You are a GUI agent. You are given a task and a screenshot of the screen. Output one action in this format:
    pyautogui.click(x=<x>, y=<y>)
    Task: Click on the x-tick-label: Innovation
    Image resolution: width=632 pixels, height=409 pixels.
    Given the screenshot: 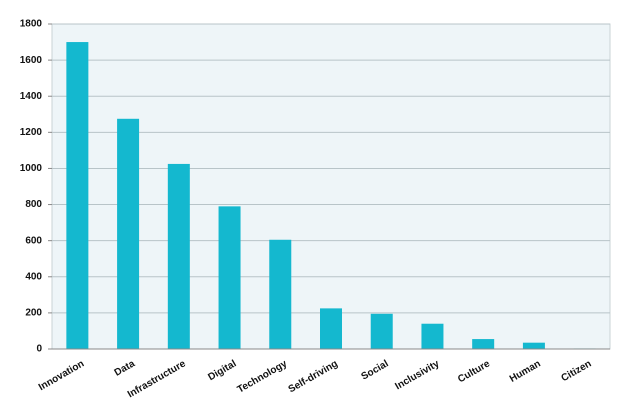 What is the action you would take?
    pyautogui.click(x=61, y=375)
    